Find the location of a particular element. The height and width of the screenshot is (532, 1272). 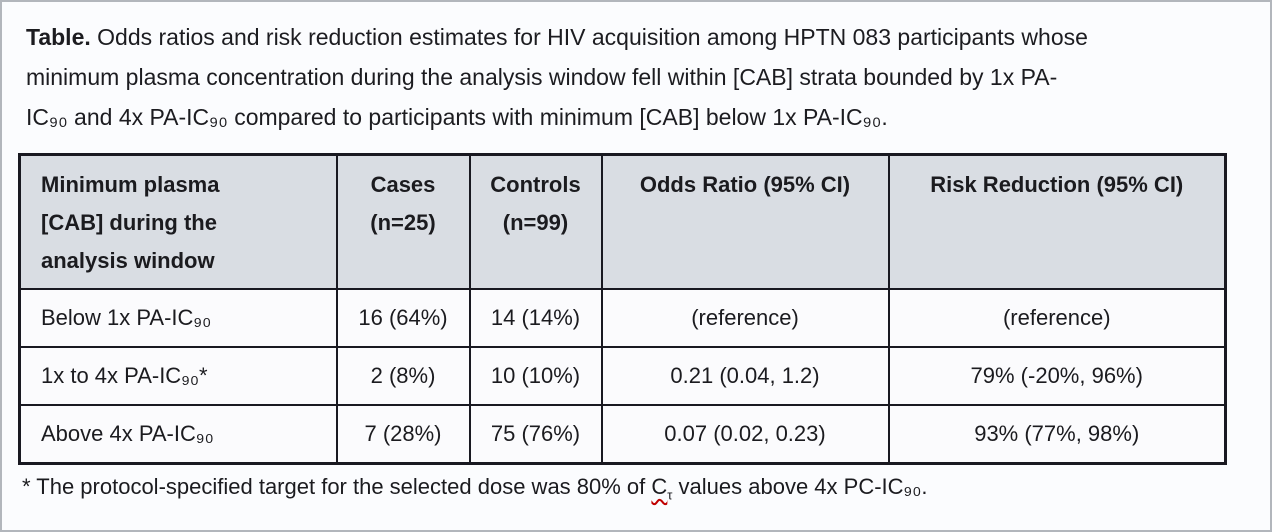

cell-risk-reduction: 93% (77%, 98%) is located at coordinates (1057, 434).